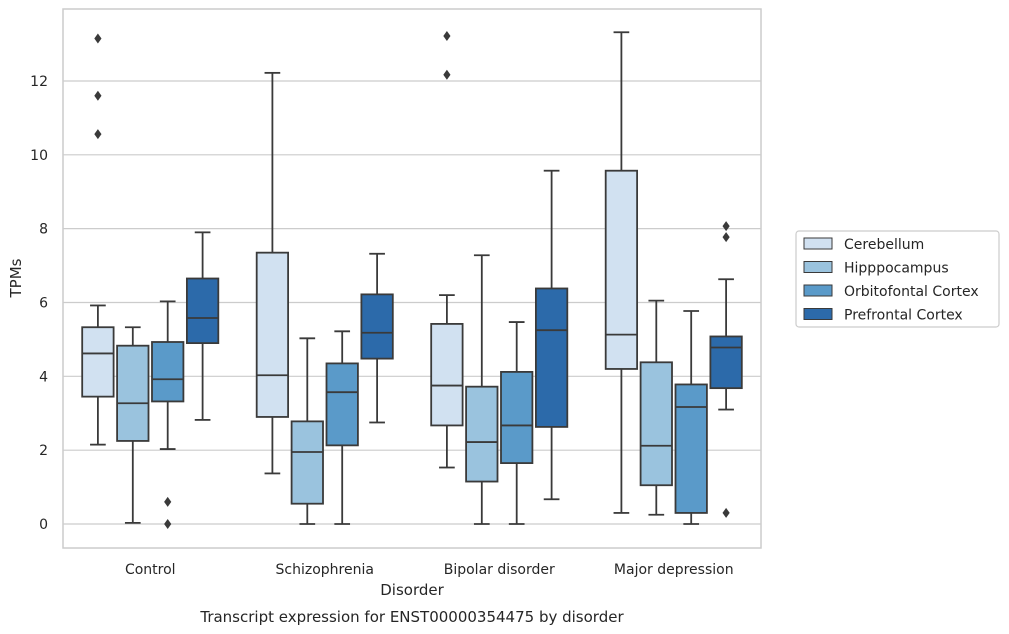 This screenshot has width=1009, height=634. I want to click on y-axis-ticks: 0 2 4 6 8 10 12, so click(39, 303).